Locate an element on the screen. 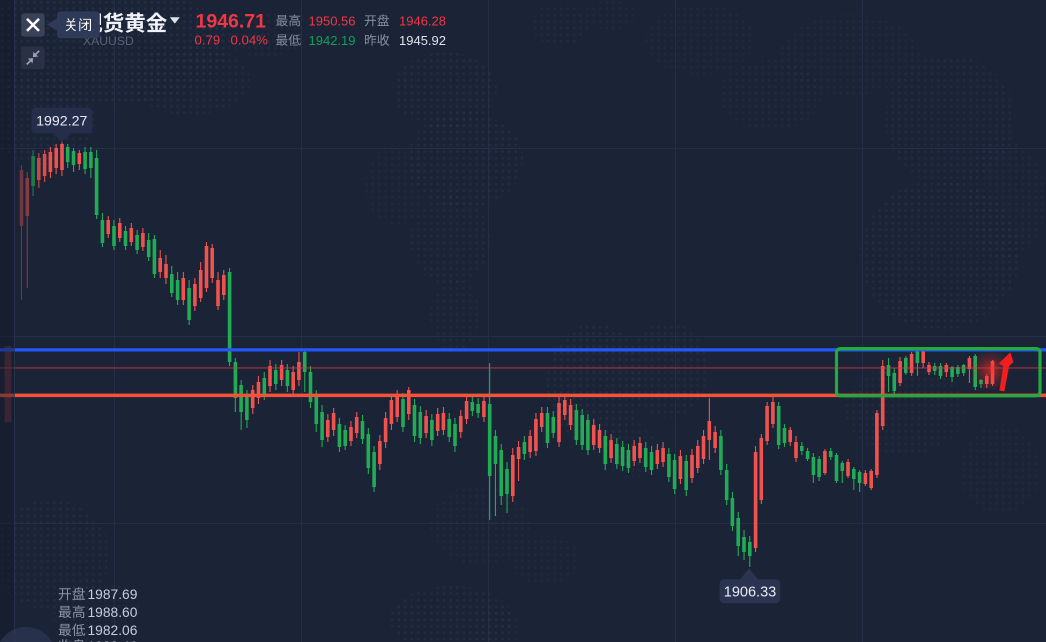 This screenshot has width=1046, height=642. svg-text: 1942.19 is located at coordinates (332, 40).